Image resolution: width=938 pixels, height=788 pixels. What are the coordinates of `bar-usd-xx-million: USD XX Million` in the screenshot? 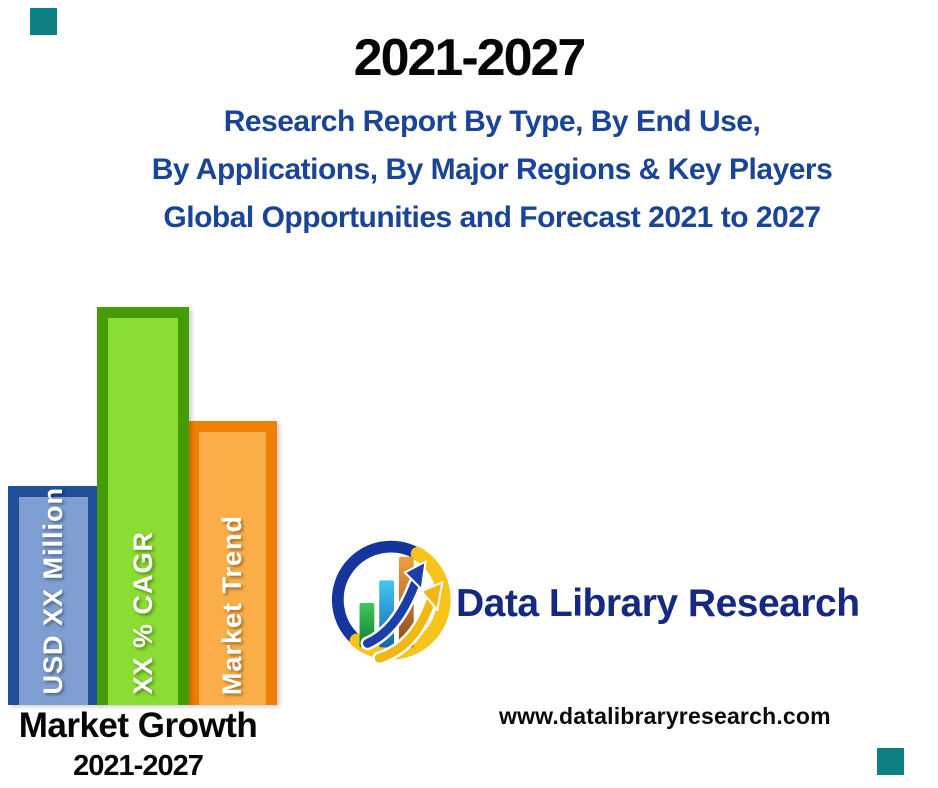 It's located at (53, 595).